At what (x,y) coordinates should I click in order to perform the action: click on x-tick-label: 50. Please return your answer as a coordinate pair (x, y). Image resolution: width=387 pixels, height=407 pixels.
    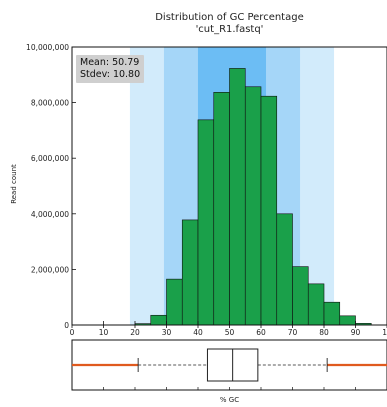
    Looking at the image, I should click on (230, 332).